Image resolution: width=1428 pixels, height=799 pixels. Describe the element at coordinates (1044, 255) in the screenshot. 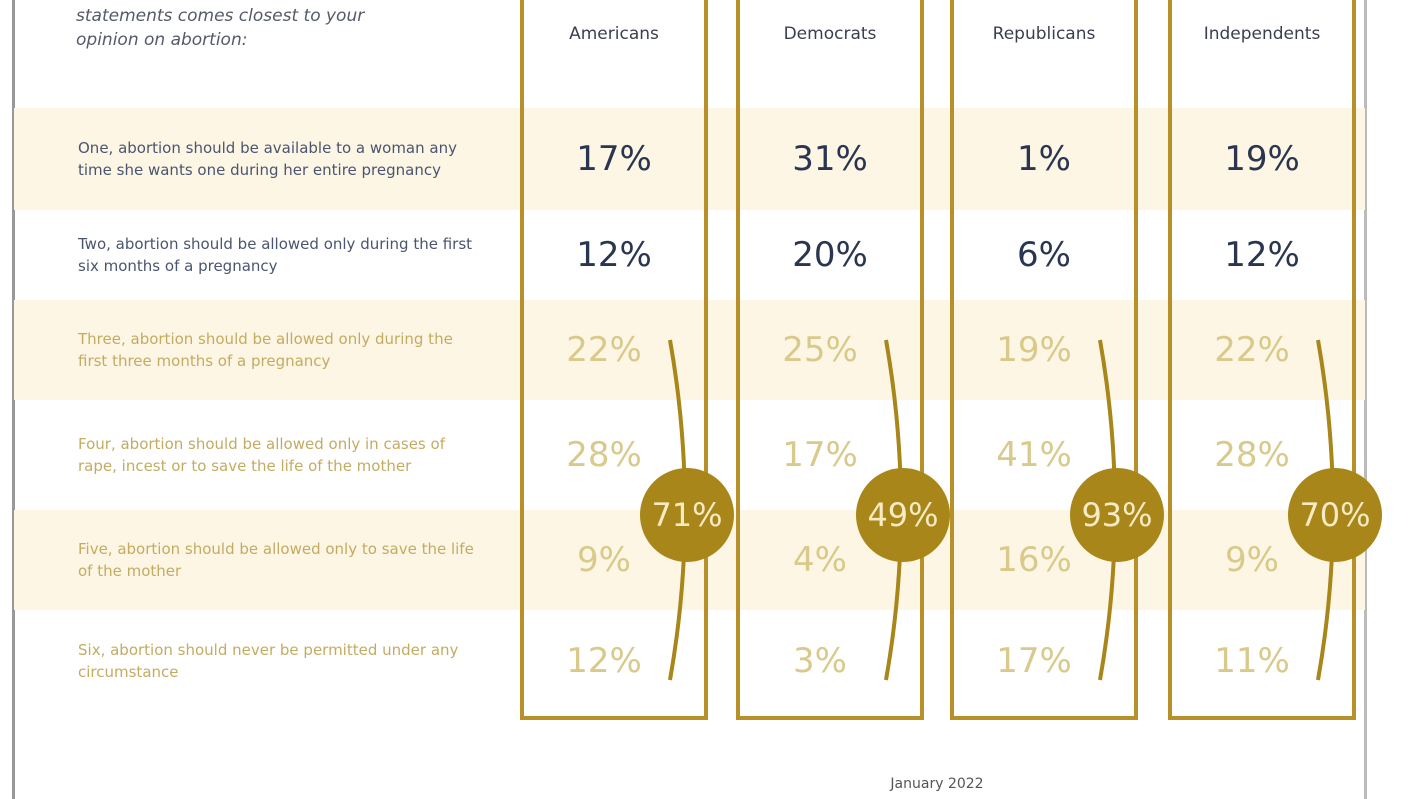

I see `cell-value: 6%` at that location.